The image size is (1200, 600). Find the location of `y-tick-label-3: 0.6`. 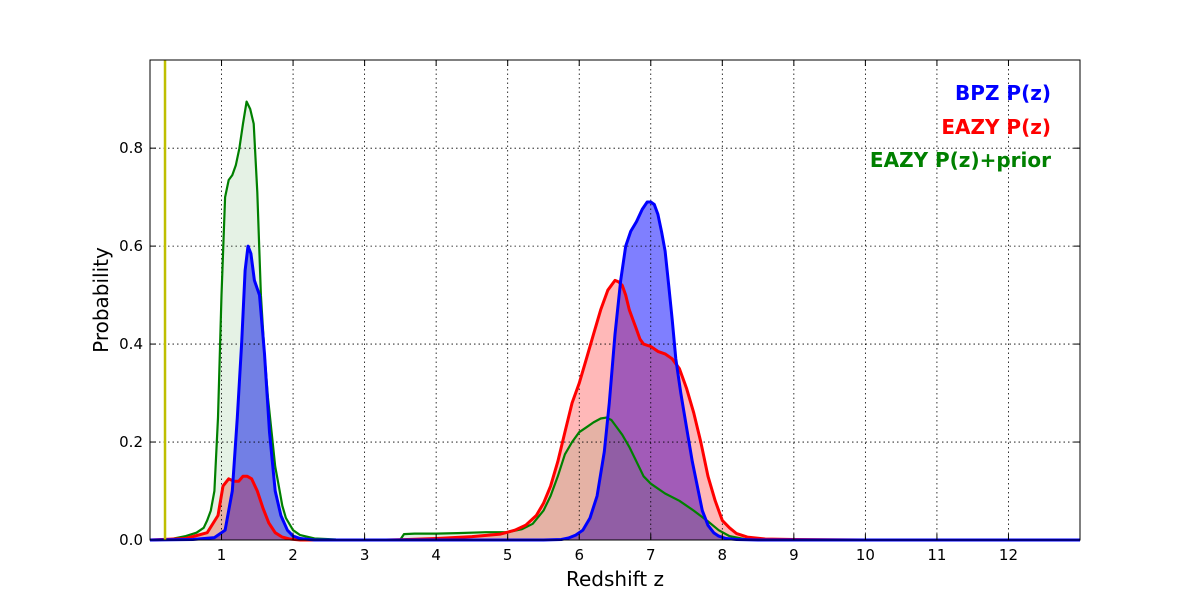

y-tick-label-3: 0.6 is located at coordinates (131, 246).